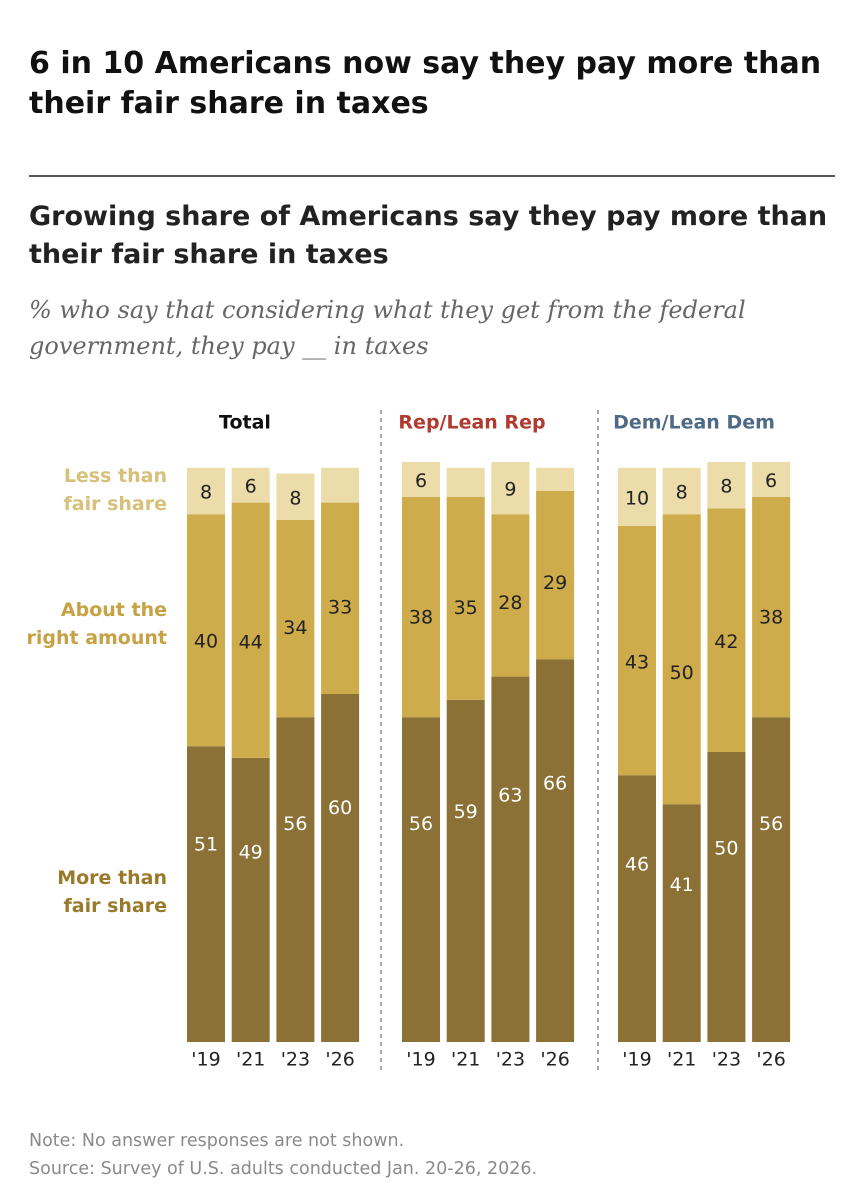 This screenshot has width=864, height=1200. What do you see at coordinates (465, 1060) in the screenshot?
I see `x-tick-rep-lean-rep-1: '21` at bounding box center [465, 1060].